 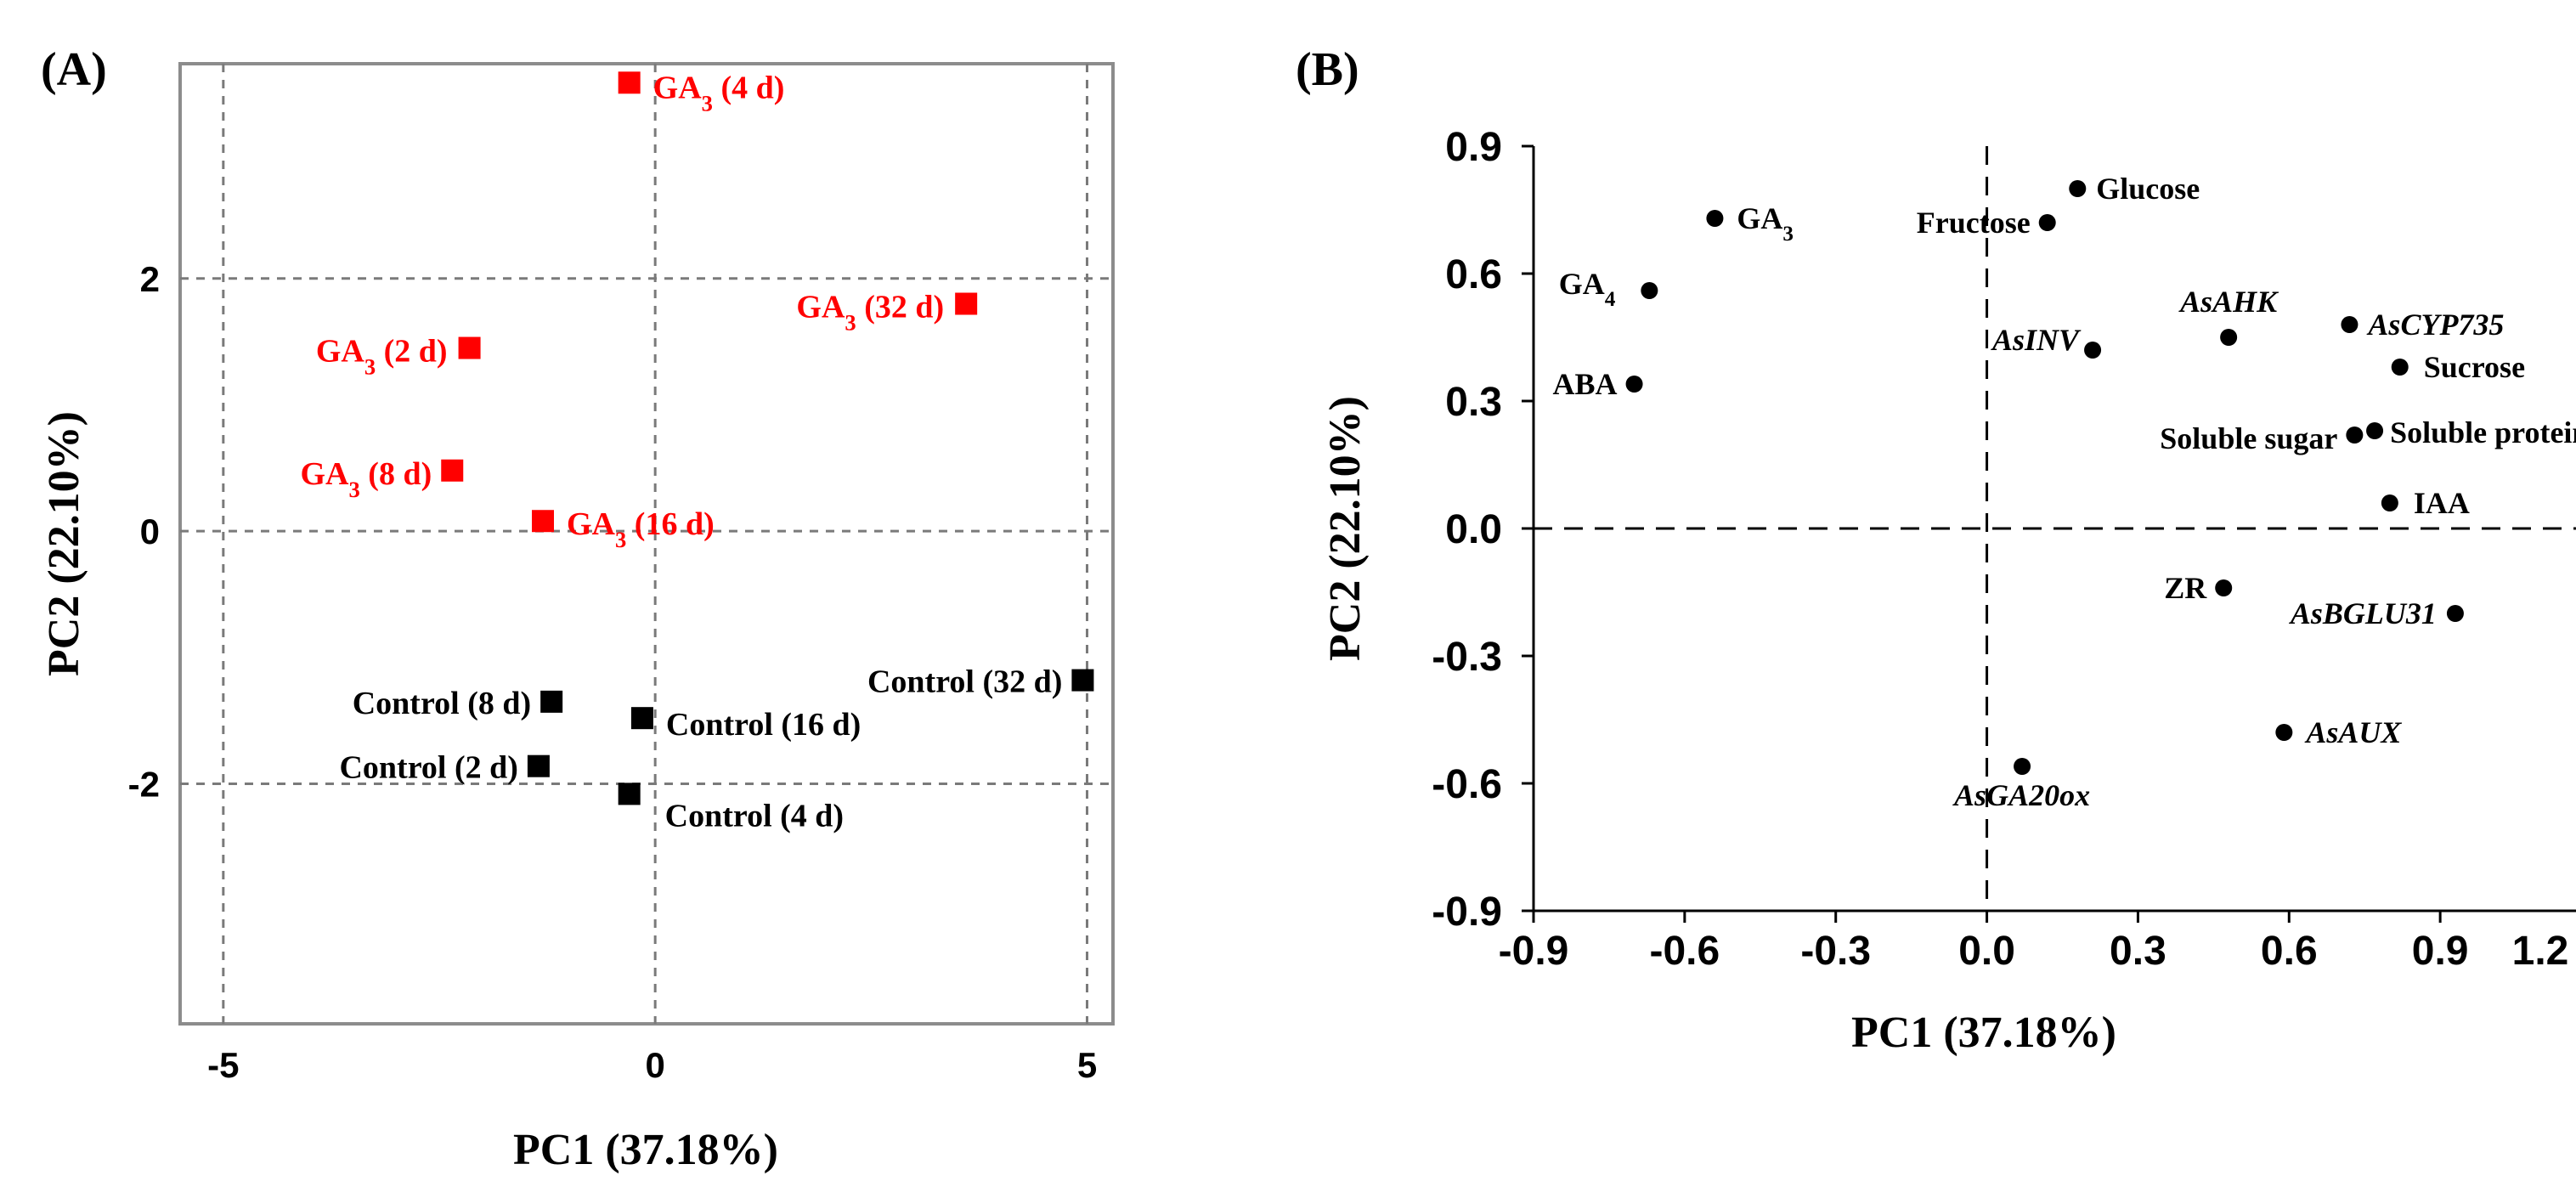 I want to click on panel-a-label: (A), so click(x=74, y=69).